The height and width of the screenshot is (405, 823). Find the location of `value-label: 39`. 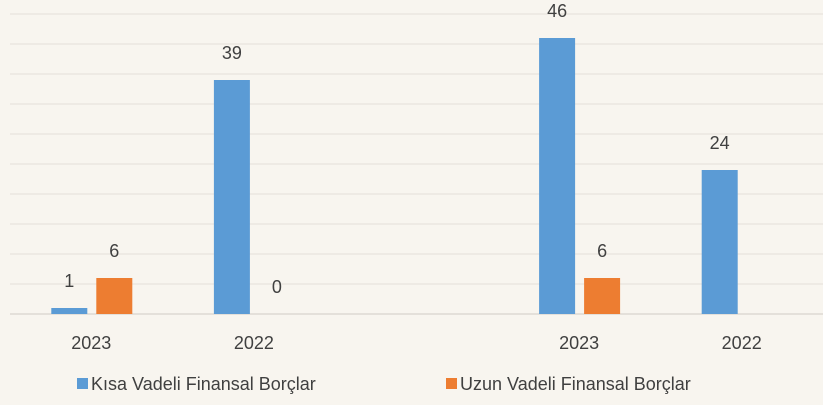

value-label: 39 is located at coordinates (232, 53).